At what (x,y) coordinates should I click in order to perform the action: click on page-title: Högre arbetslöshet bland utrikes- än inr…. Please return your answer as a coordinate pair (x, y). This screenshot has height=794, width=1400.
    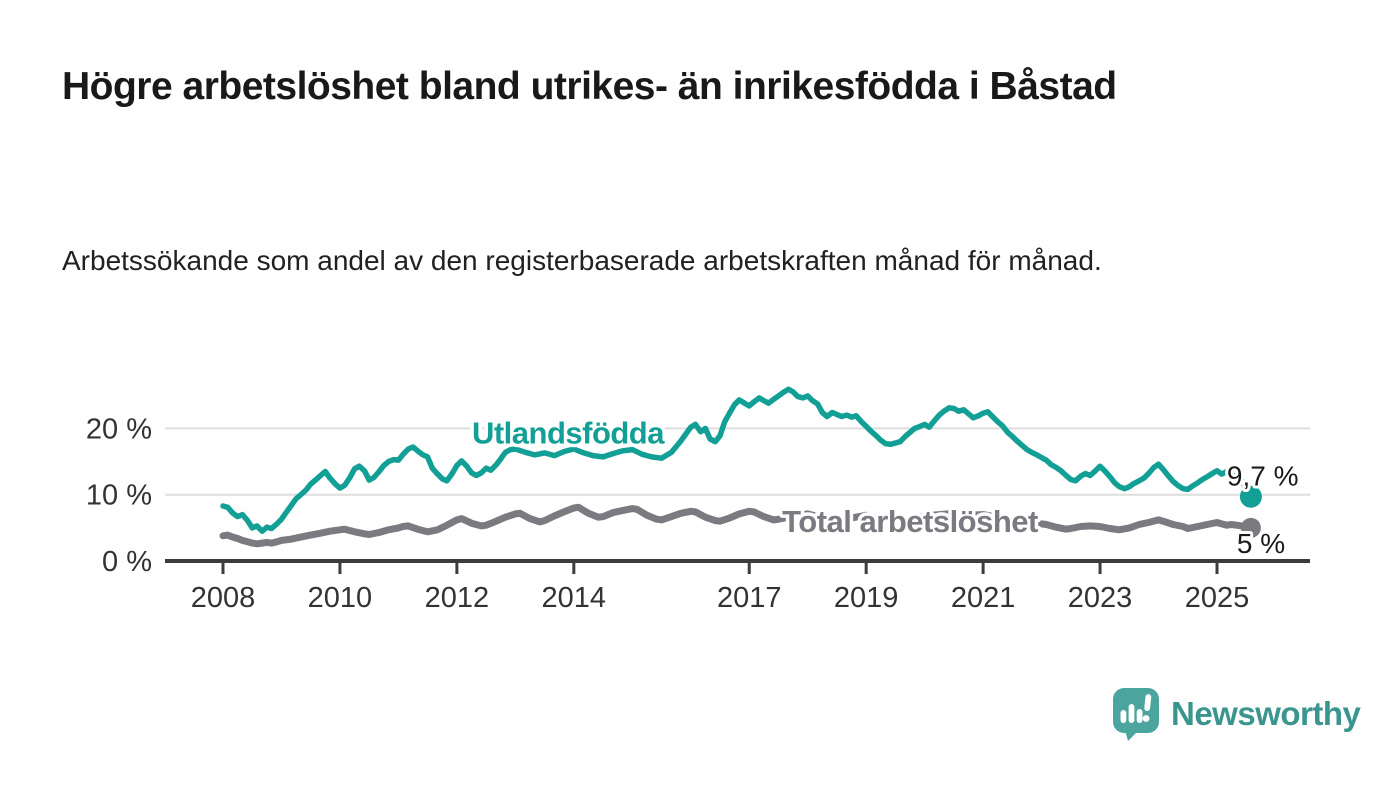
    Looking at the image, I should click on (589, 86).